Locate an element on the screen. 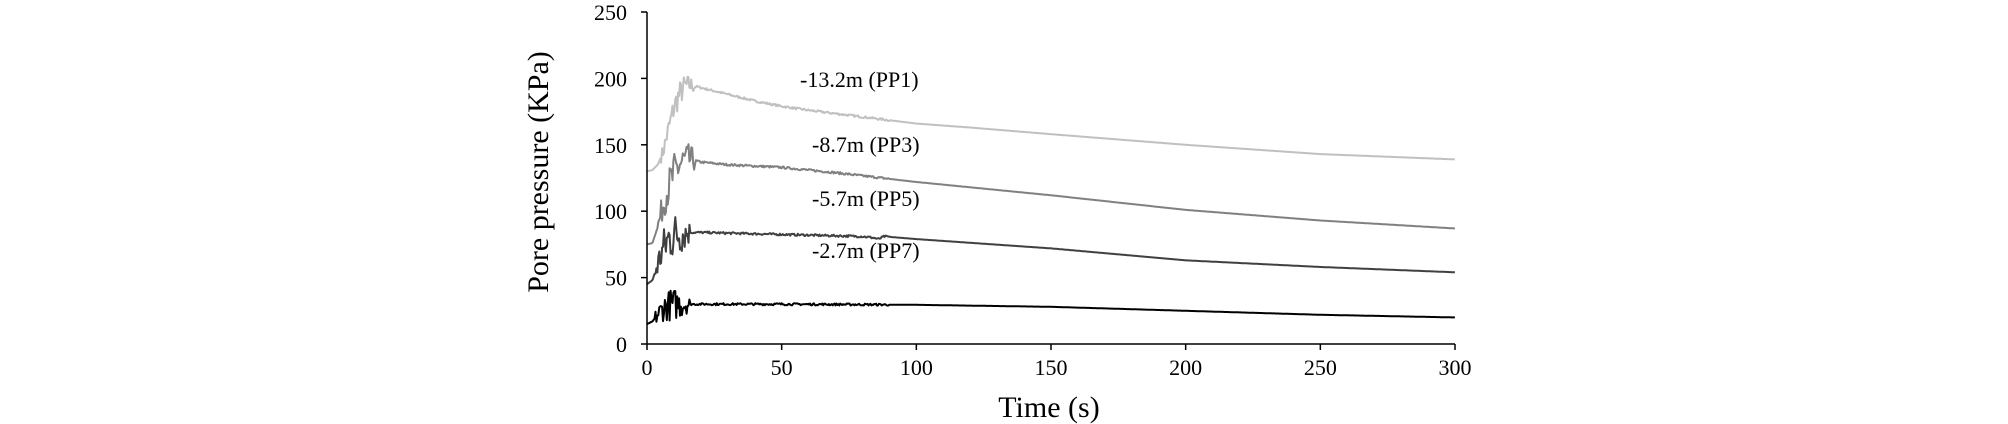 This screenshot has height=424, width=2008. series-label: -8.7m (PP3) is located at coordinates (866, 144).